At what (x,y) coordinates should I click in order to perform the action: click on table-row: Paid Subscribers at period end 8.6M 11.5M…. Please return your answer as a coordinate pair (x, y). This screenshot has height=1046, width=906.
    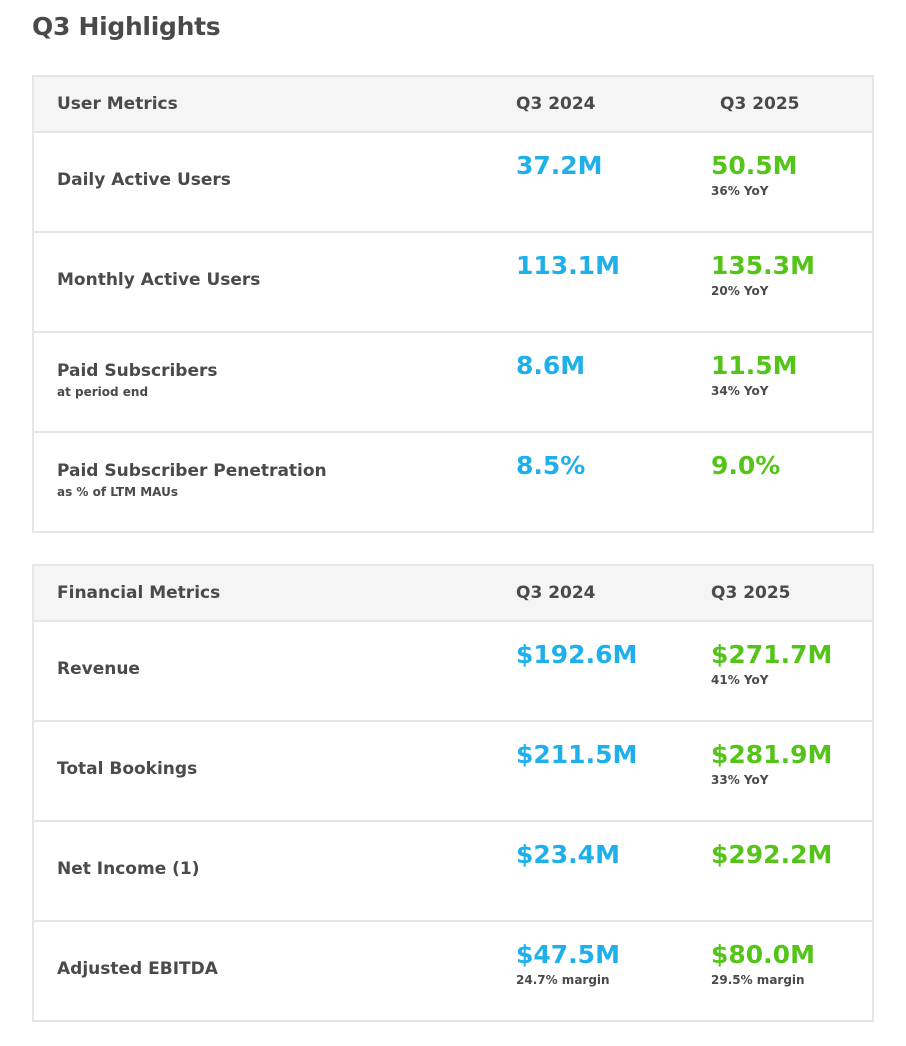
    Looking at the image, I should click on (453, 383).